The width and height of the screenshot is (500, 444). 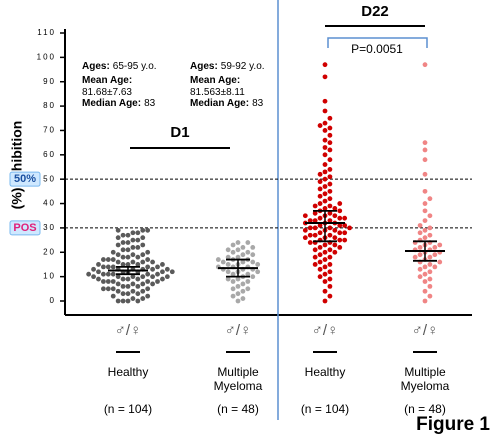 What do you see at coordinates (453, 424) in the screenshot?
I see `figure-label: Figure 1` at bounding box center [453, 424].